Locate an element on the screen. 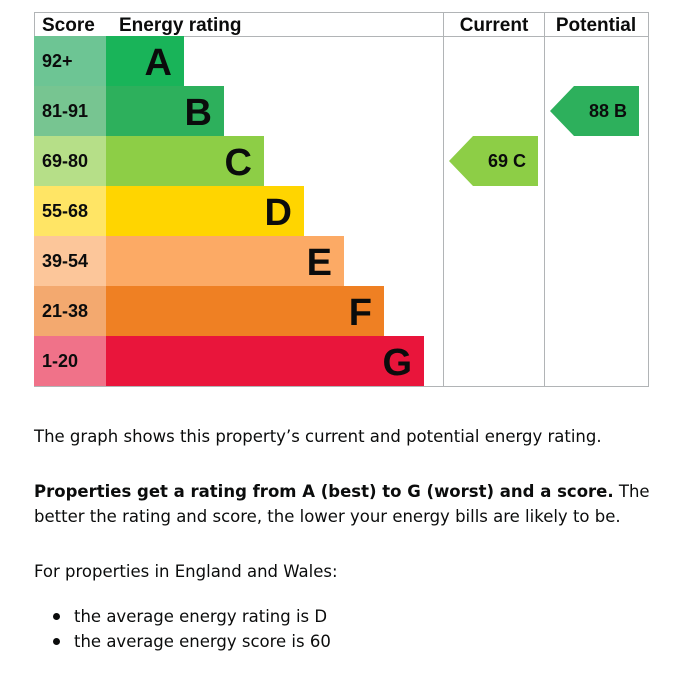 The width and height of the screenshot is (692, 687). score-cell-a is located at coordinates (70, 61).